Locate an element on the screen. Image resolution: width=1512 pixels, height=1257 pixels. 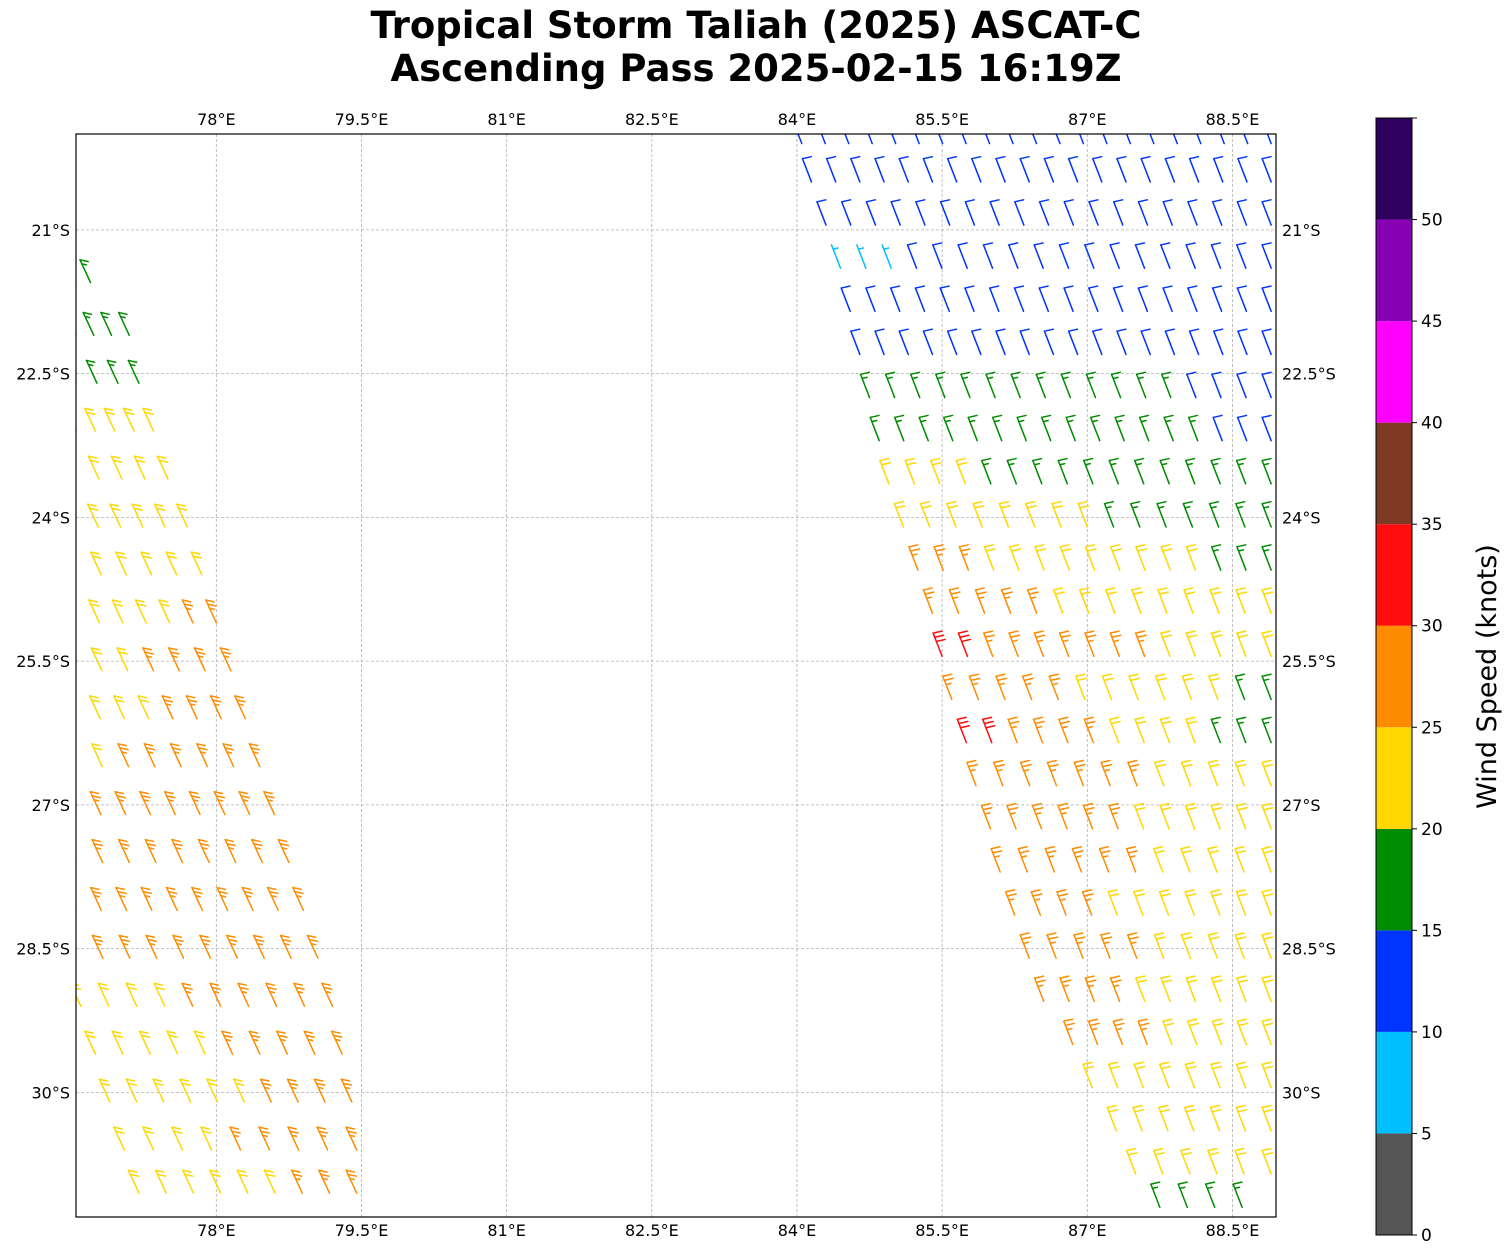
x-tick-label-top: 84°E is located at coordinates (797, 119).